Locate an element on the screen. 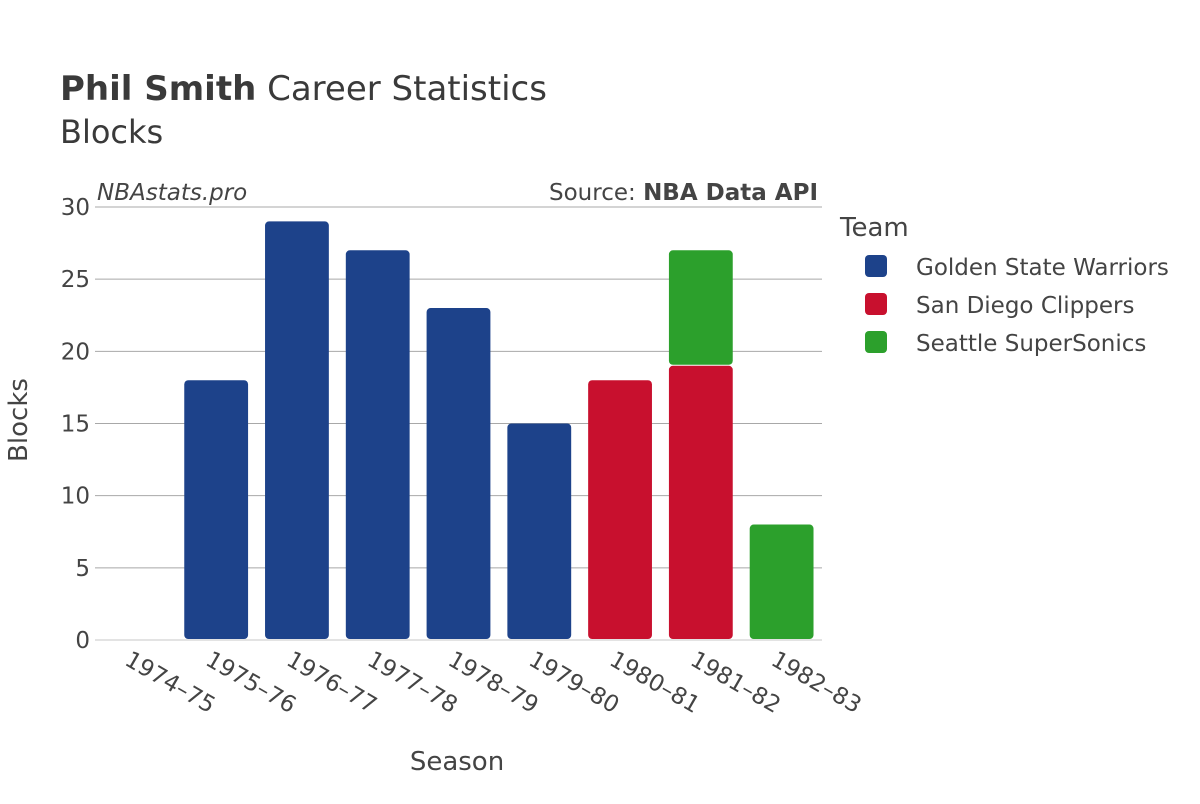 This screenshot has width=1200, height=804. y-tick-labels: 0 5 10 15 20 25 30 is located at coordinates (75, 424).